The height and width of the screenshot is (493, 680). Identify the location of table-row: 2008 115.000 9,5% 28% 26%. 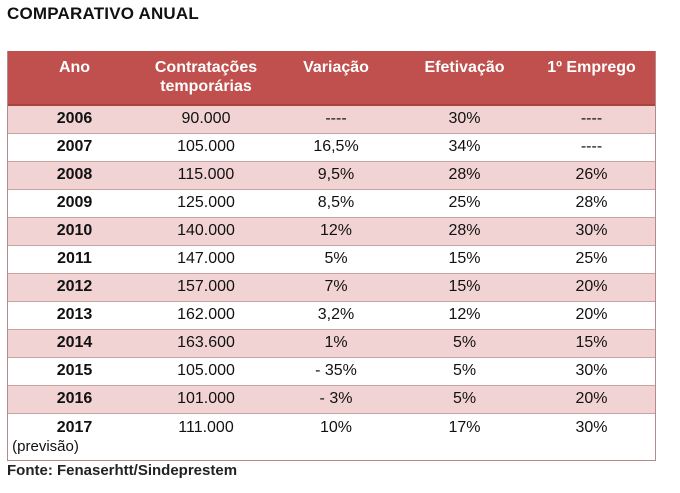
(331, 175).